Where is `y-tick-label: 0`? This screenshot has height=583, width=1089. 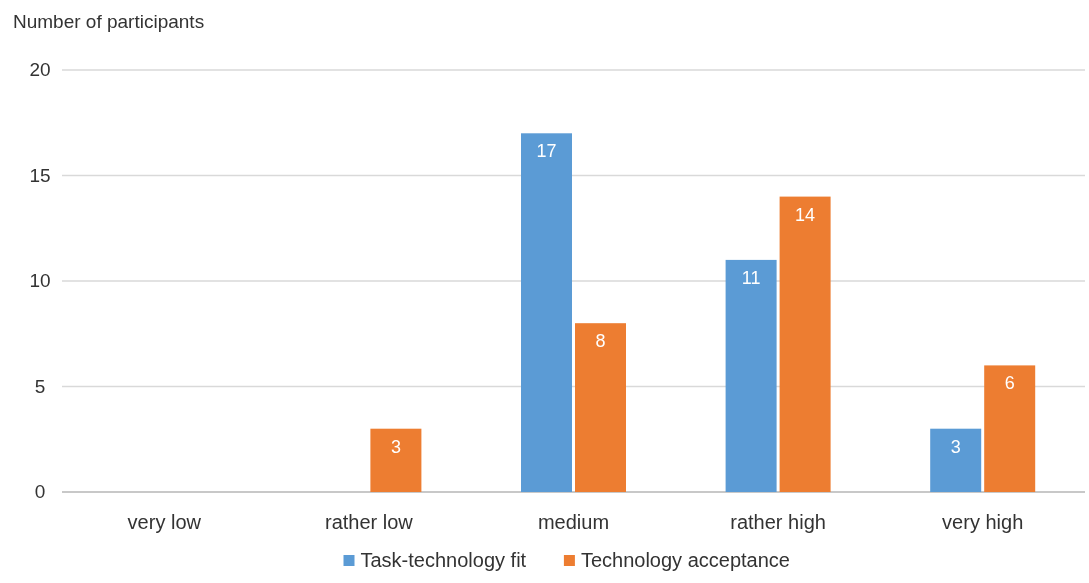
y-tick-label: 0 is located at coordinates (40, 491).